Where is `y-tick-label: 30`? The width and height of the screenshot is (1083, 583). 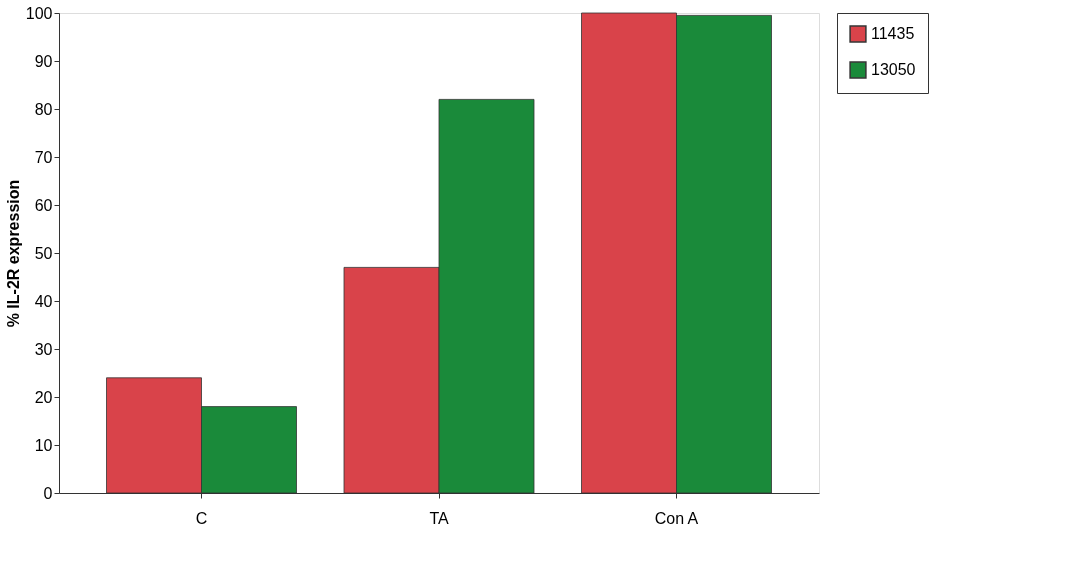
y-tick-label: 30 is located at coordinates (43, 349).